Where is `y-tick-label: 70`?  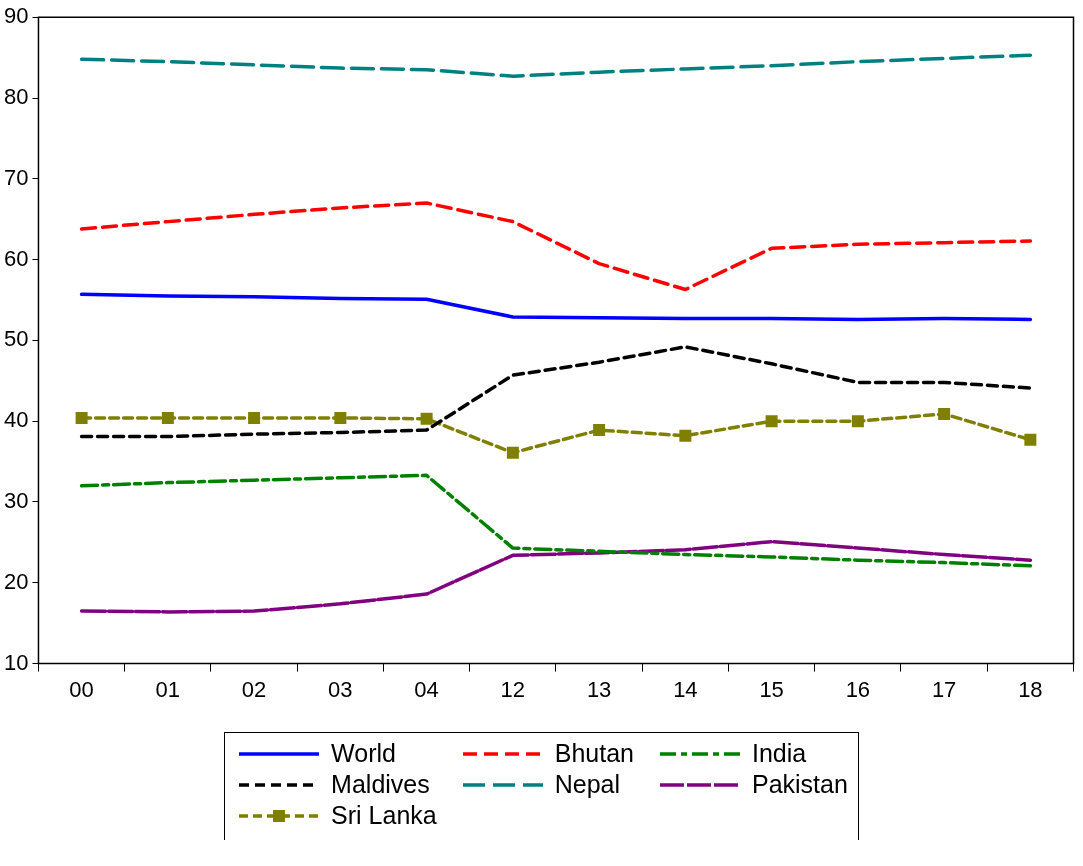
y-tick-label: 70 is located at coordinates (16, 177).